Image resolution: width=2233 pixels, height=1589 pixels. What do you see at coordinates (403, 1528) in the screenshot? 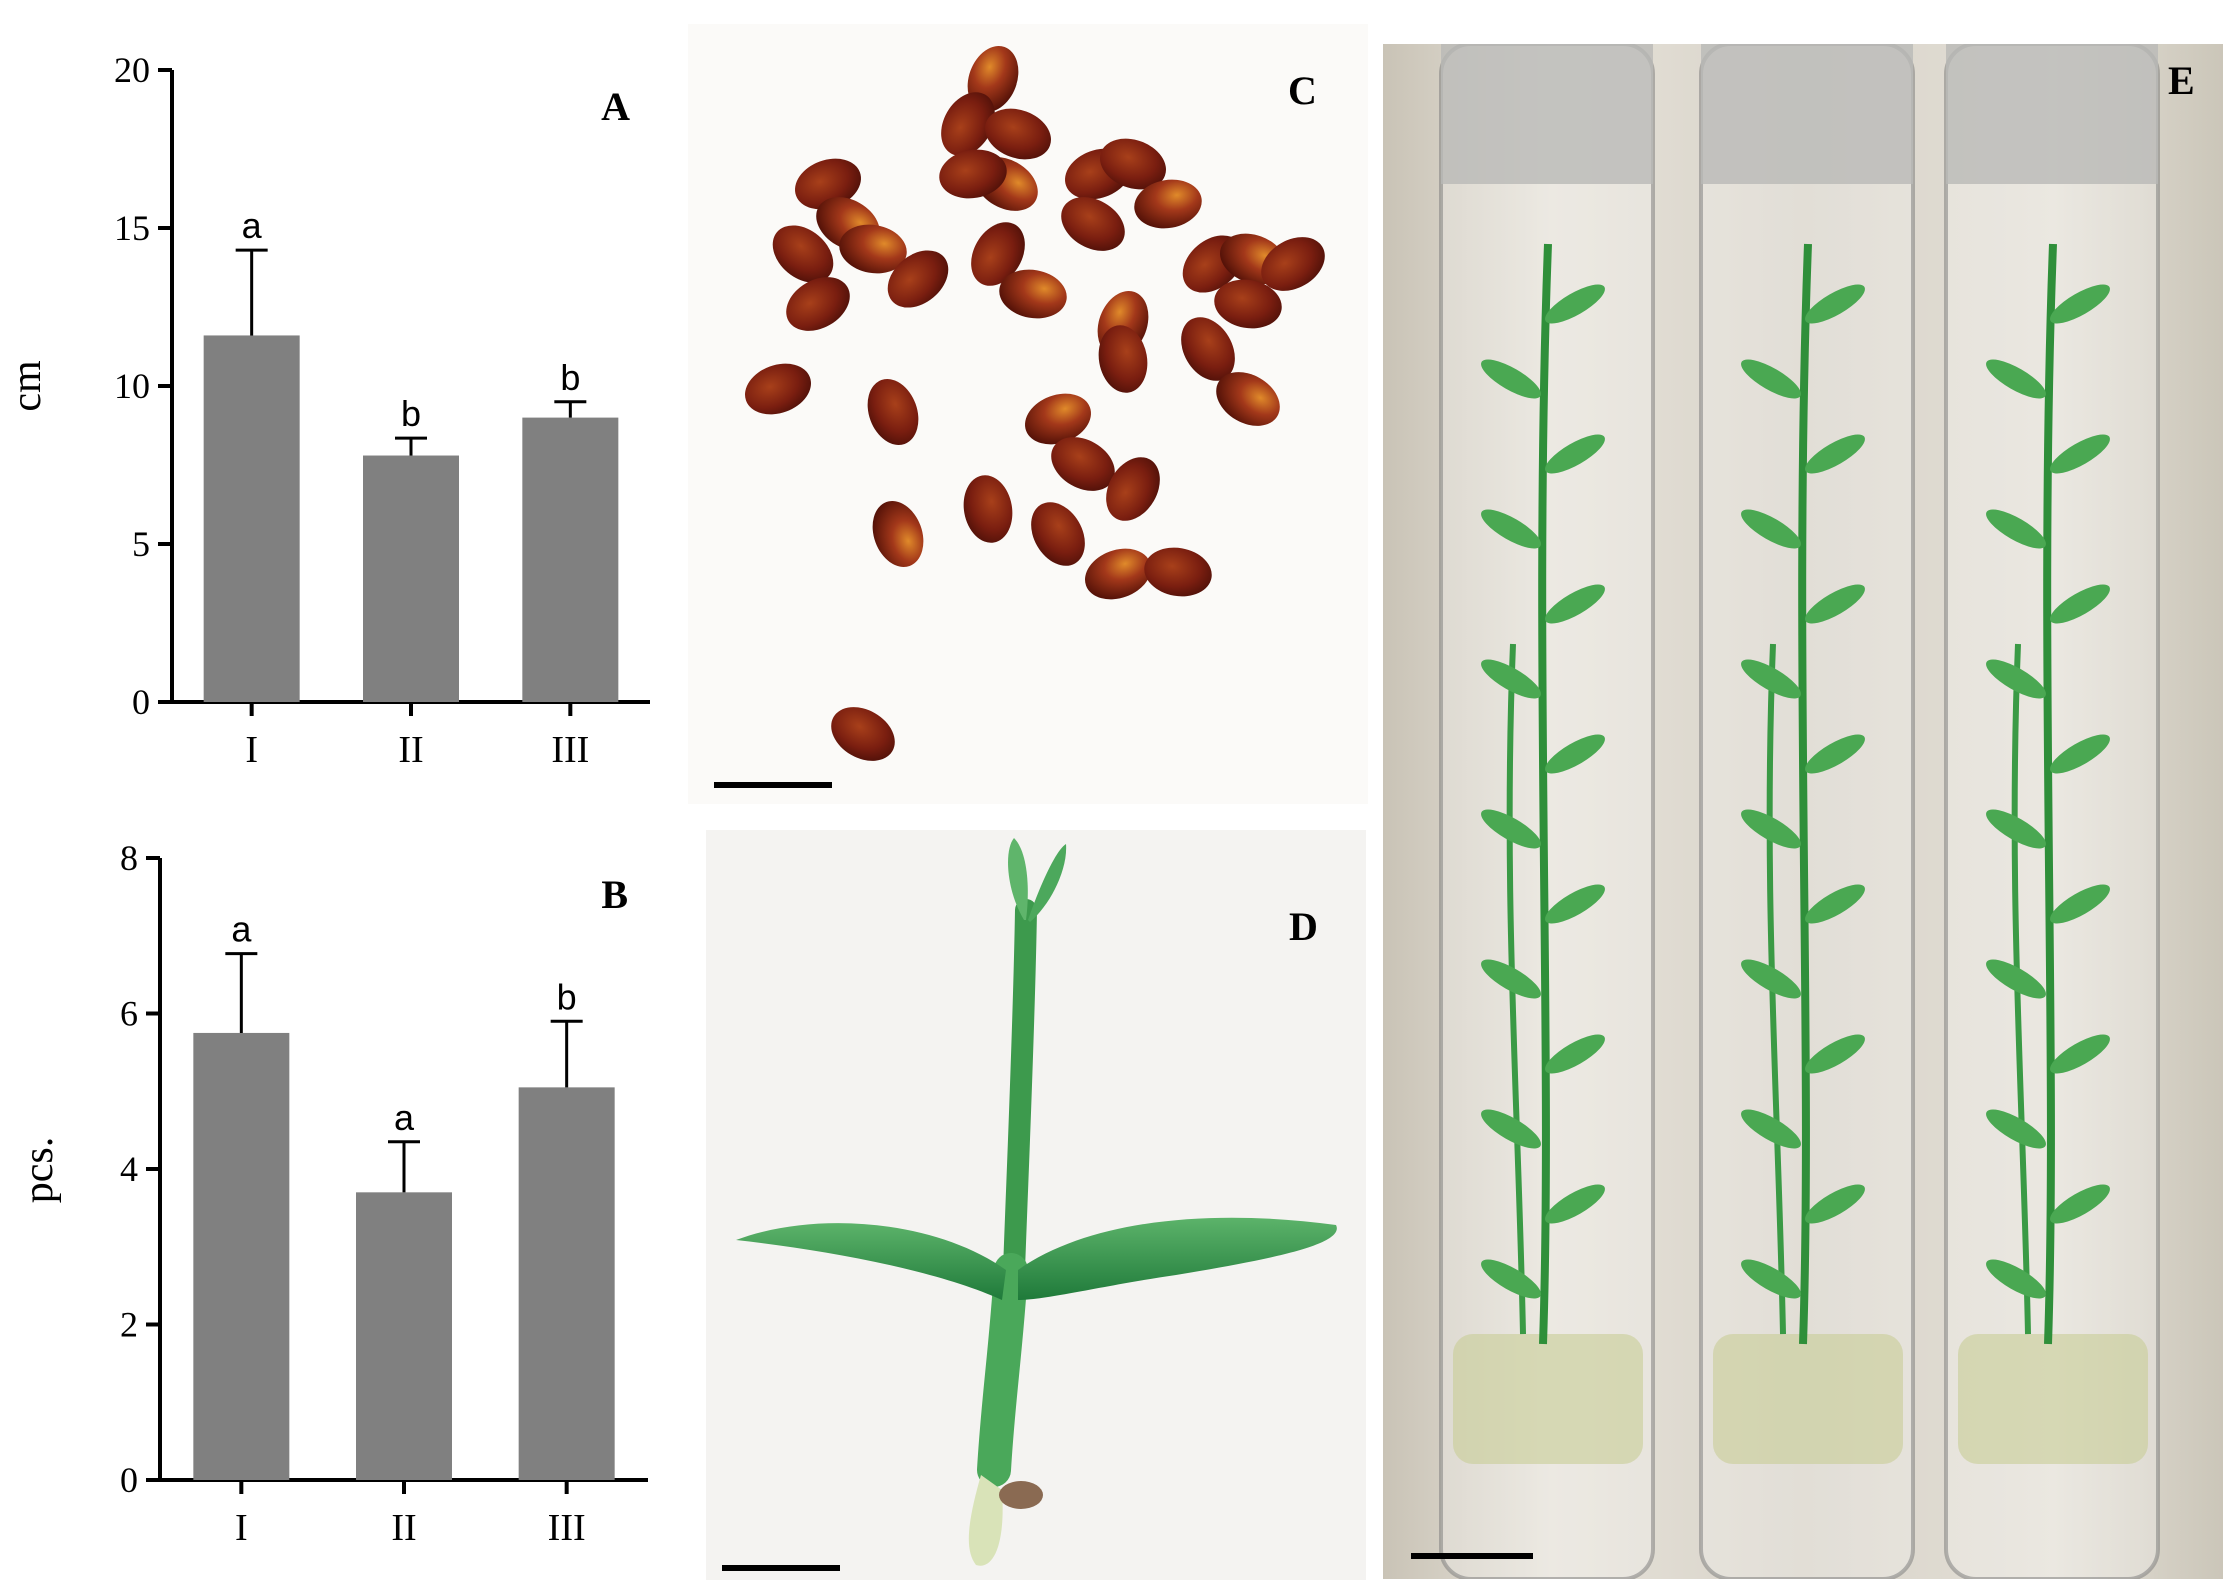
I see `x-tick-label: II` at bounding box center [403, 1528].